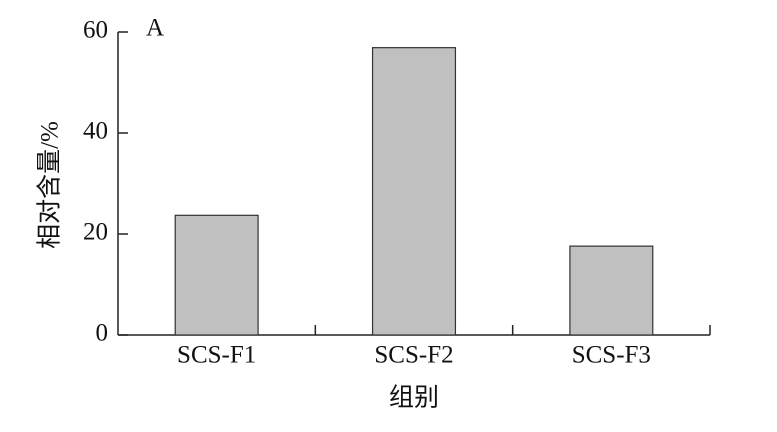 The width and height of the screenshot is (777, 432). Describe the element at coordinates (95, 232) in the screenshot. I see `y-tick-label: 20` at that location.